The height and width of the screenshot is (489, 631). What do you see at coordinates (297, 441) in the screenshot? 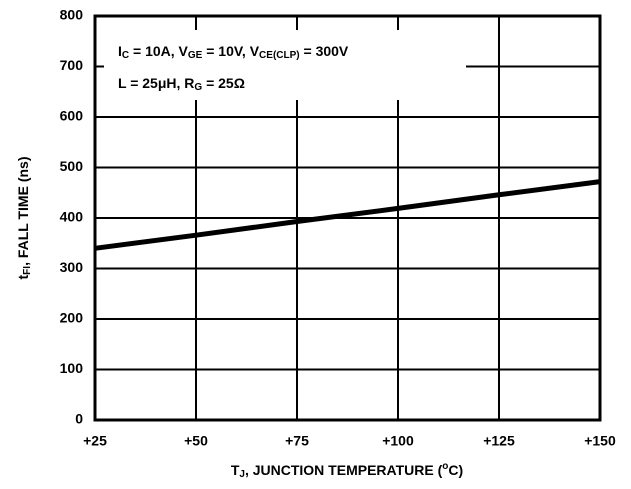
I see `x-tick-label: +75` at bounding box center [297, 441].